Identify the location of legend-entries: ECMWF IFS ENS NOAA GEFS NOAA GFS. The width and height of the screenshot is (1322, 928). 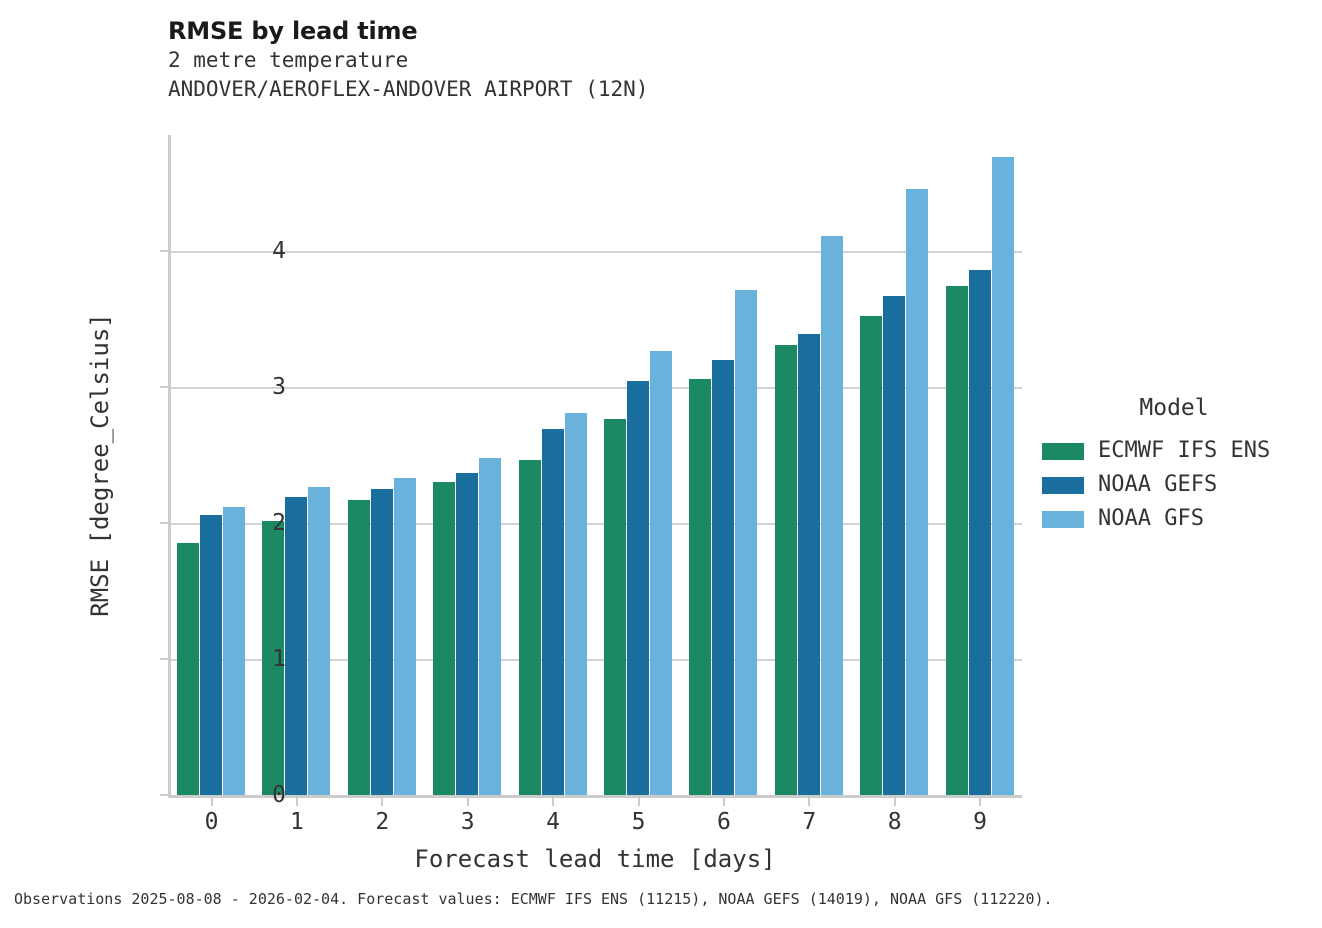
(1177, 485).